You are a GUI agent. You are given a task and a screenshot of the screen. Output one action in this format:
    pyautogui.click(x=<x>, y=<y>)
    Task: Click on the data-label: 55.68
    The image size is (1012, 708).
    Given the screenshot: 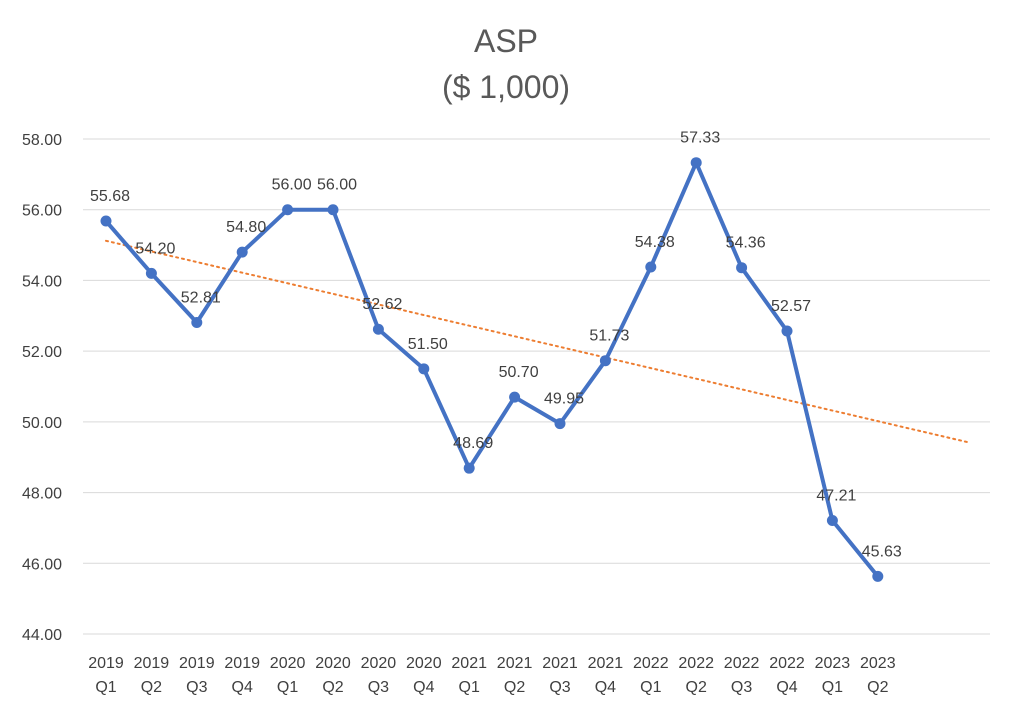 What is the action you would take?
    pyautogui.click(x=110, y=196)
    